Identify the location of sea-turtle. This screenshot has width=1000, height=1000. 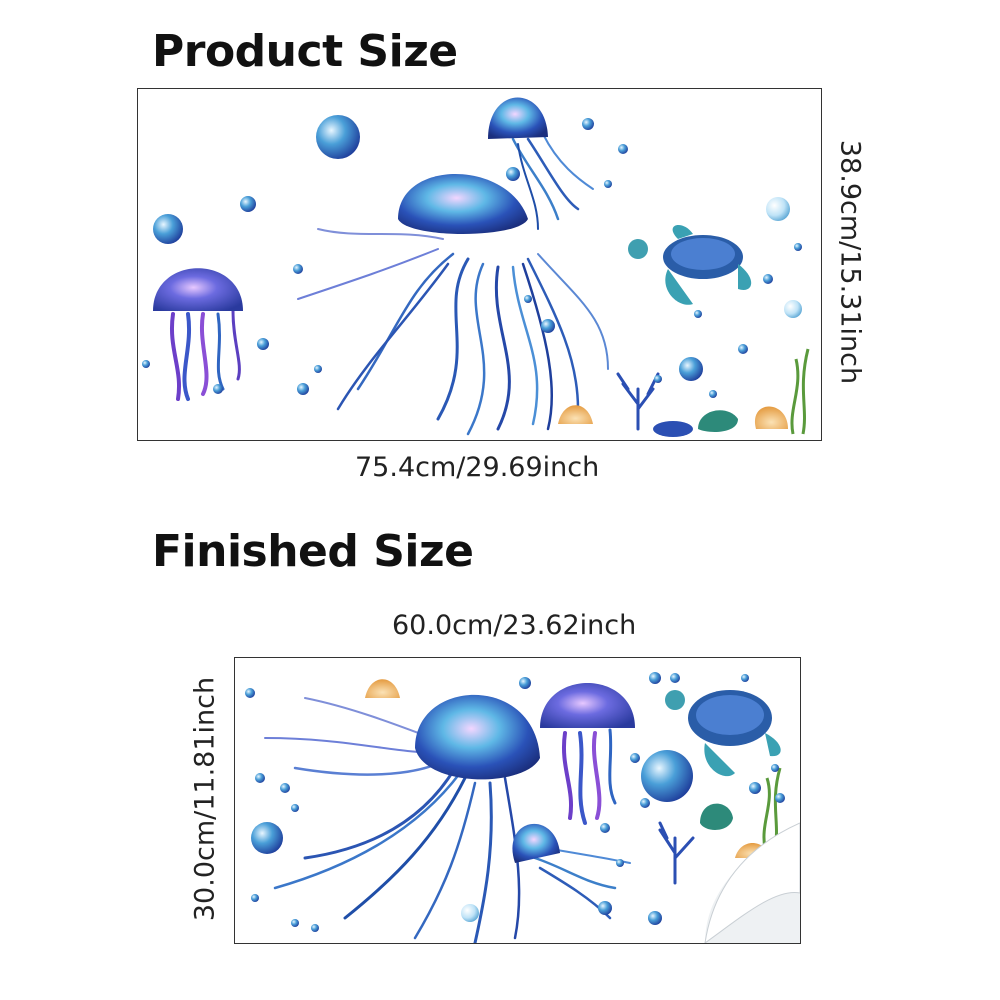
(690, 264).